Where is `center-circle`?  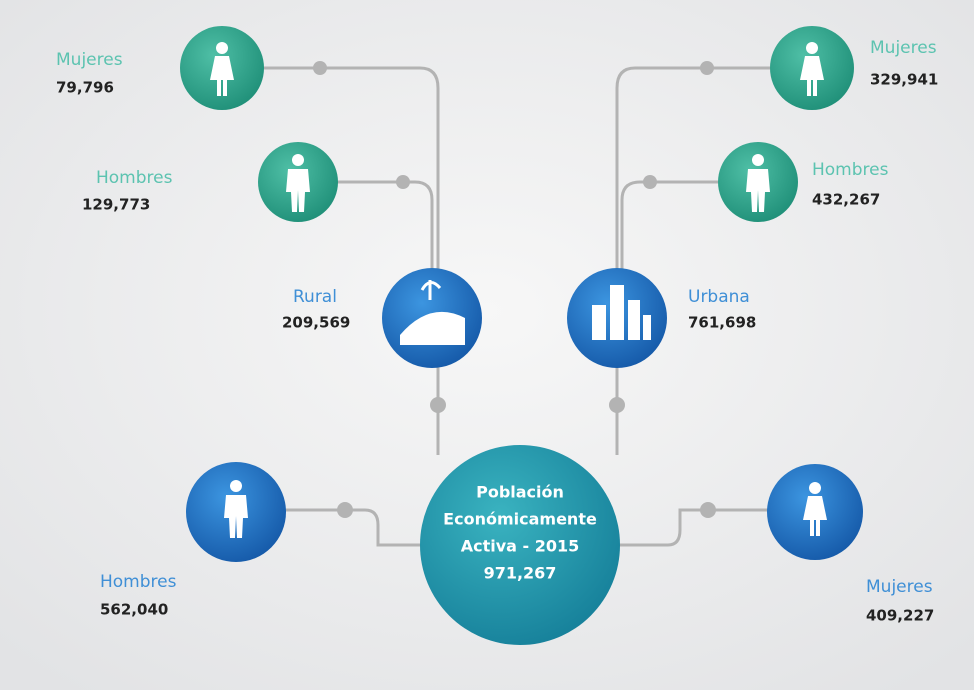
center-circle is located at coordinates (520, 545).